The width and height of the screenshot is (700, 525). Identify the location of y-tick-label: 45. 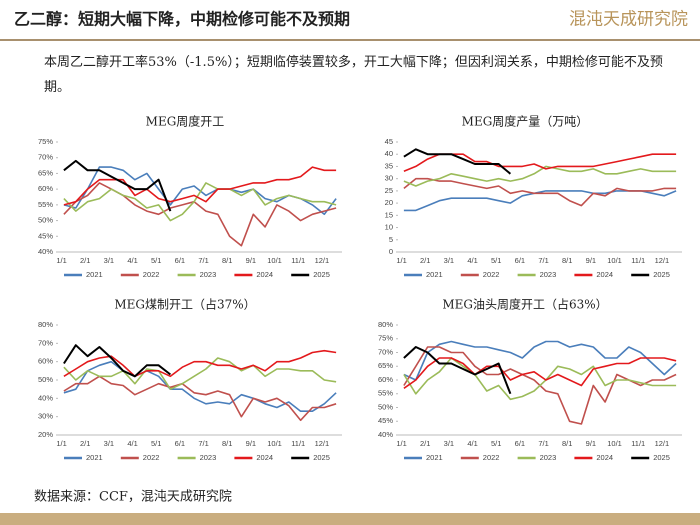
(389, 141).